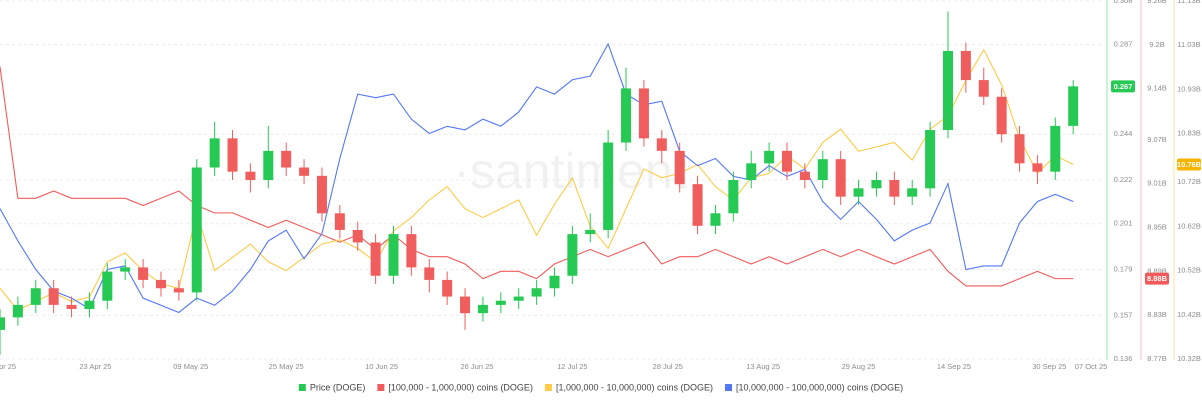 This screenshot has height=404, width=1202. I want to click on y3-tick-label: 10.42B, so click(1189, 314).